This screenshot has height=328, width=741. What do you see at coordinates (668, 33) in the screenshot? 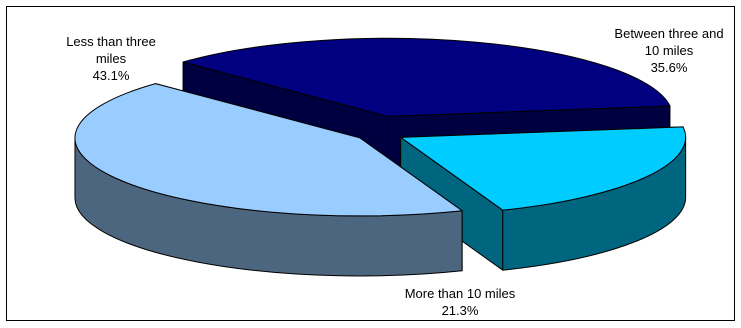
I see `slice-label-between-three-and-10-line1: Between three and` at bounding box center [668, 33].